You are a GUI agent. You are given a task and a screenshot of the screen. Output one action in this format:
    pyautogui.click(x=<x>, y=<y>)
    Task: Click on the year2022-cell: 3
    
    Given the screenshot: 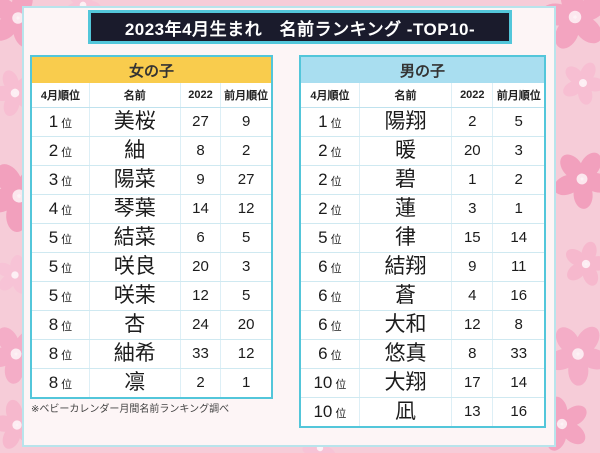 What is the action you would take?
    pyautogui.click(x=472, y=209)
    